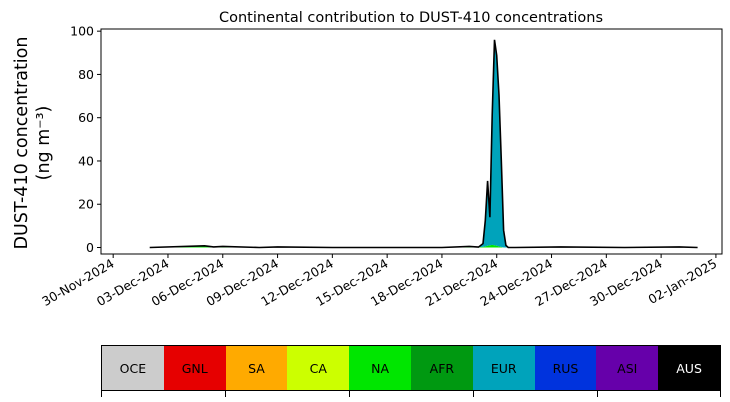 The height and width of the screenshot is (402, 730). What do you see at coordinates (194, 368) in the screenshot?
I see `legend-item-gnl: GNL` at bounding box center [194, 368].